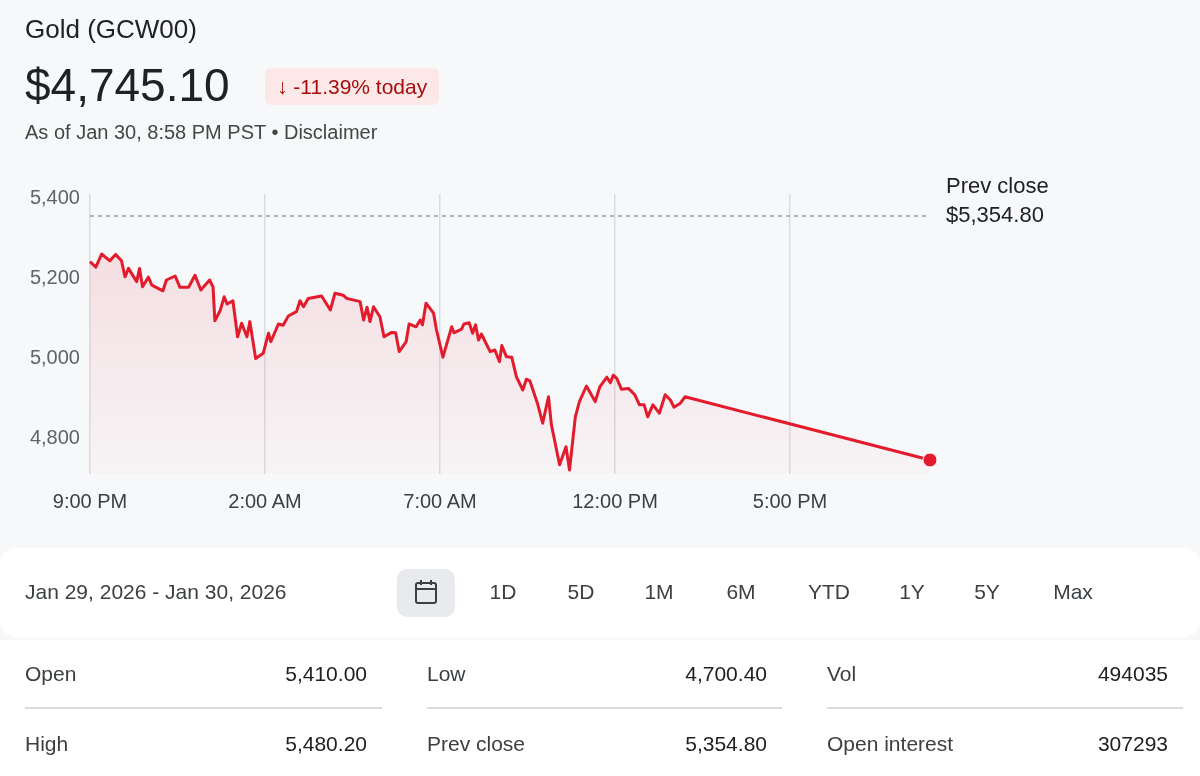 This screenshot has width=1200, height=776. I want to click on text: YTD, so click(829, 592).